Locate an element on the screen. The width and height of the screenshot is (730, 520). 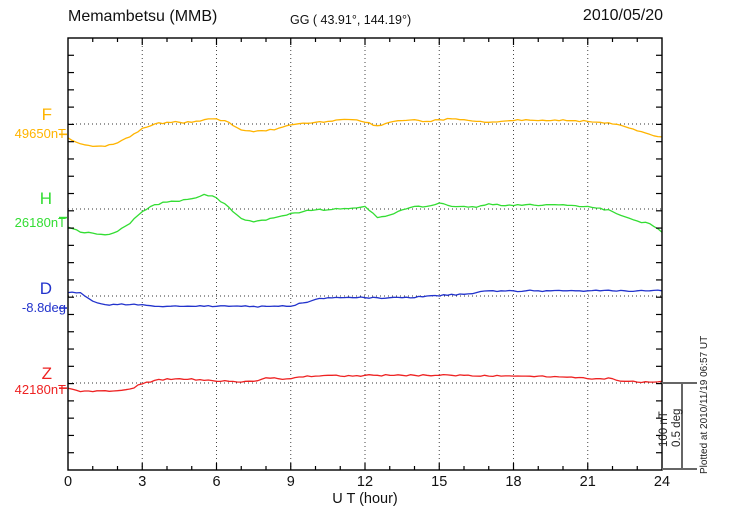
channel-baseline-H: 26180nT is located at coordinates (40, 222).